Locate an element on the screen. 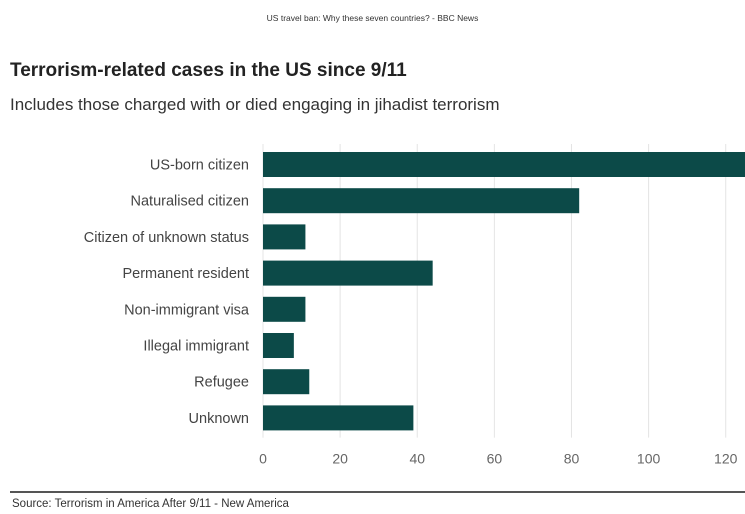 This screenshot has height=514, width=745. category-label: Naturalised citizen is located at coordinates (190, 202).